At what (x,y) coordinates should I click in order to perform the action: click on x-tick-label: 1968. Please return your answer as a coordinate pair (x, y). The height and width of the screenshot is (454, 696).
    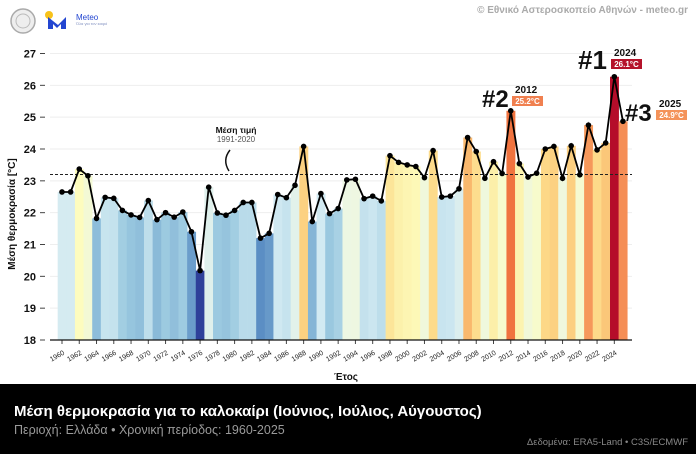
    Looking at the image, I should click on (126, 357).